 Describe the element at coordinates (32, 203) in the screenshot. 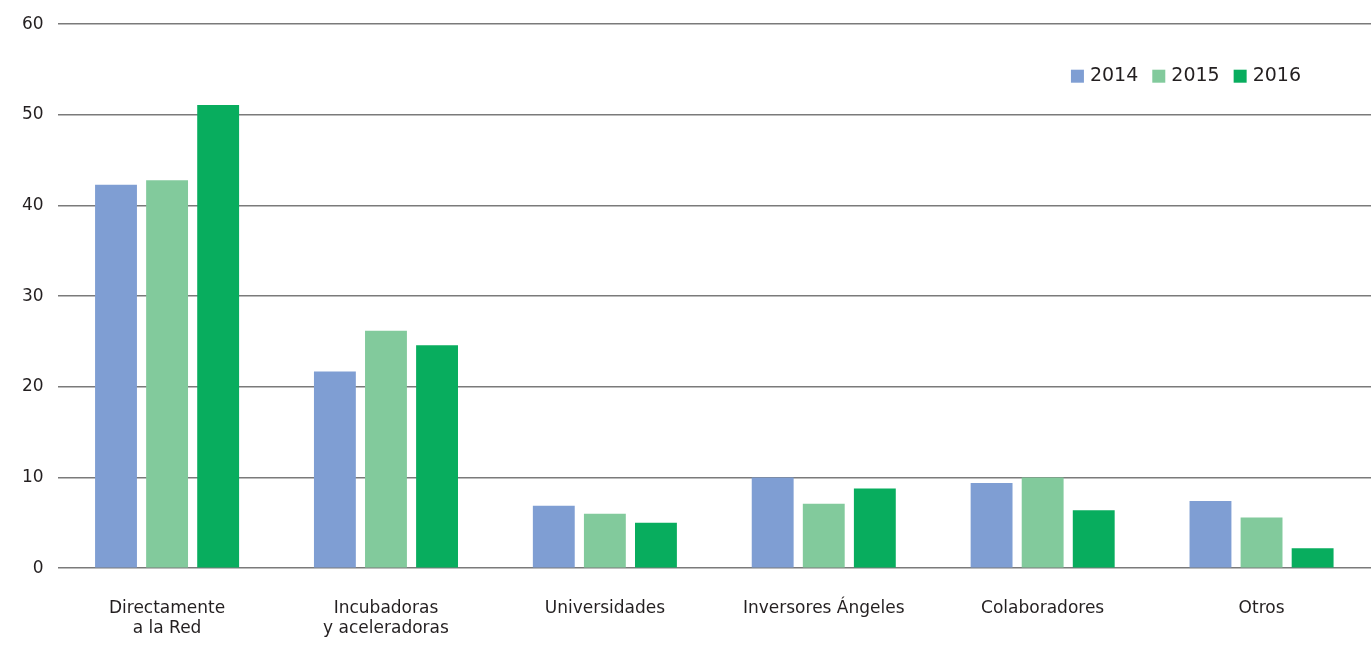

I see `y-tick-label: 40` at that location.